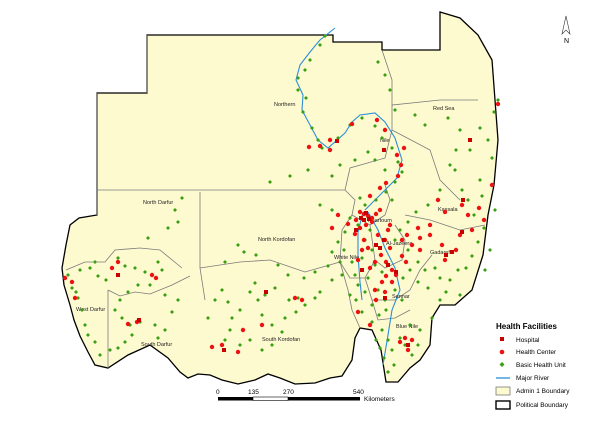 The height and width of the screenshot is (429, 600). I want to click on north-arrow-label: N, so click(566, 41).